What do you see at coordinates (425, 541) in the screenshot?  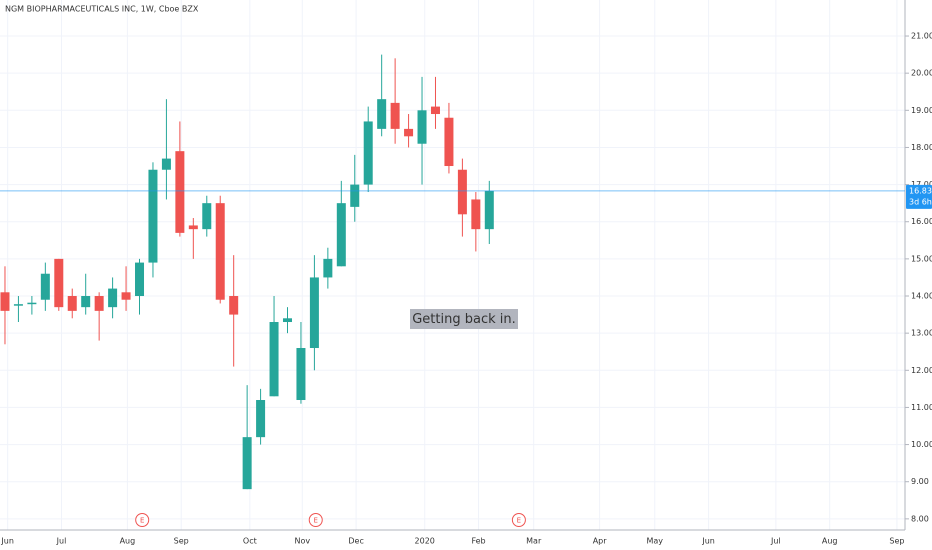 I see `x-tick-label: 2020` at bounding box center [425, 541].